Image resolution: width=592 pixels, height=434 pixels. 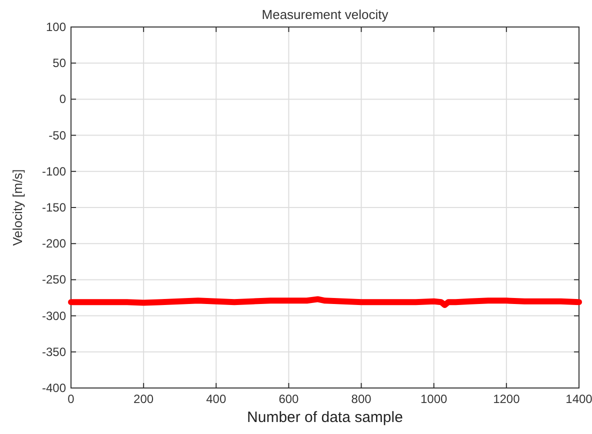 What do you see at coordinates (434, 399) in the screenshot?
I see `x-tick-label: 1000` at bounding box center [434, 399].